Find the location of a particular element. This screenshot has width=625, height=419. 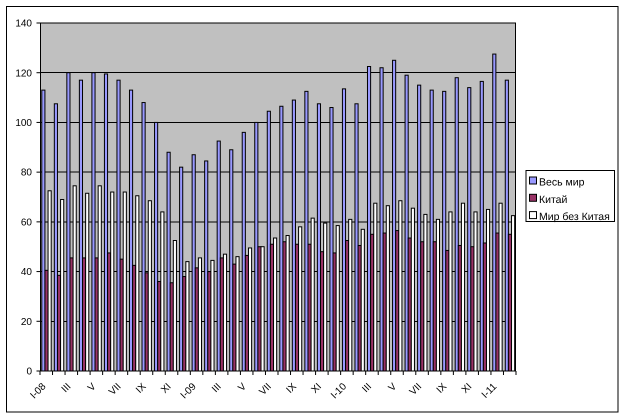

svg-text: Мир без Китая is located at coordinates (574, 217).